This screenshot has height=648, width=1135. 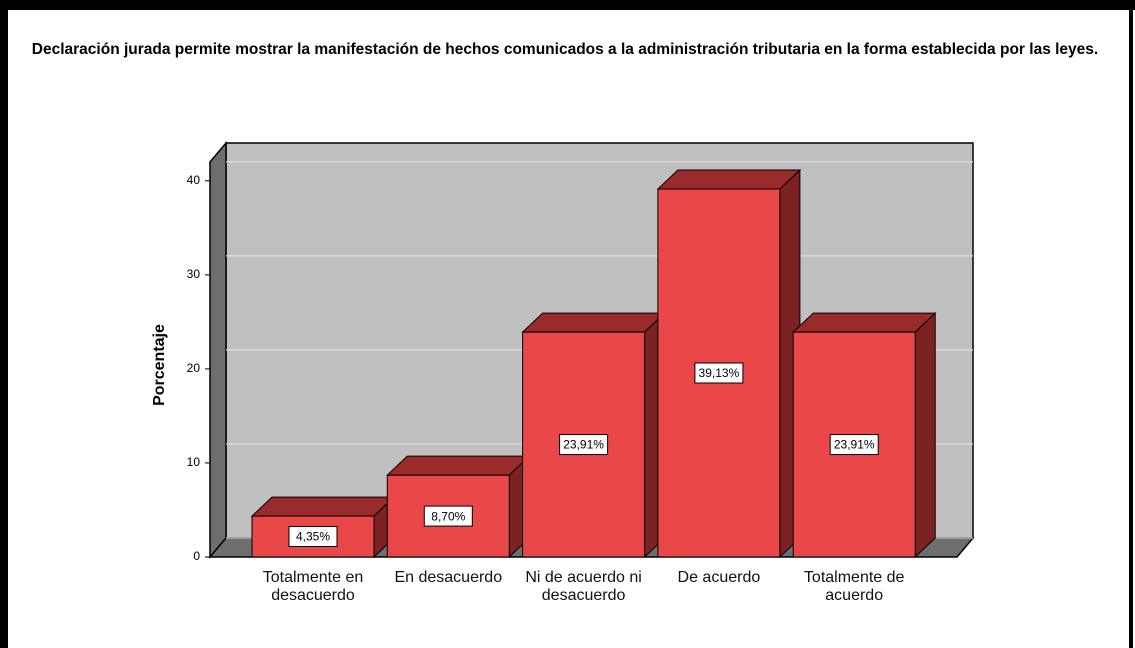 What do you see at coordinates (159, 365) in the screenshot?
I see `y-axis-label: Porcentaje` at bounding box center [159, 365].